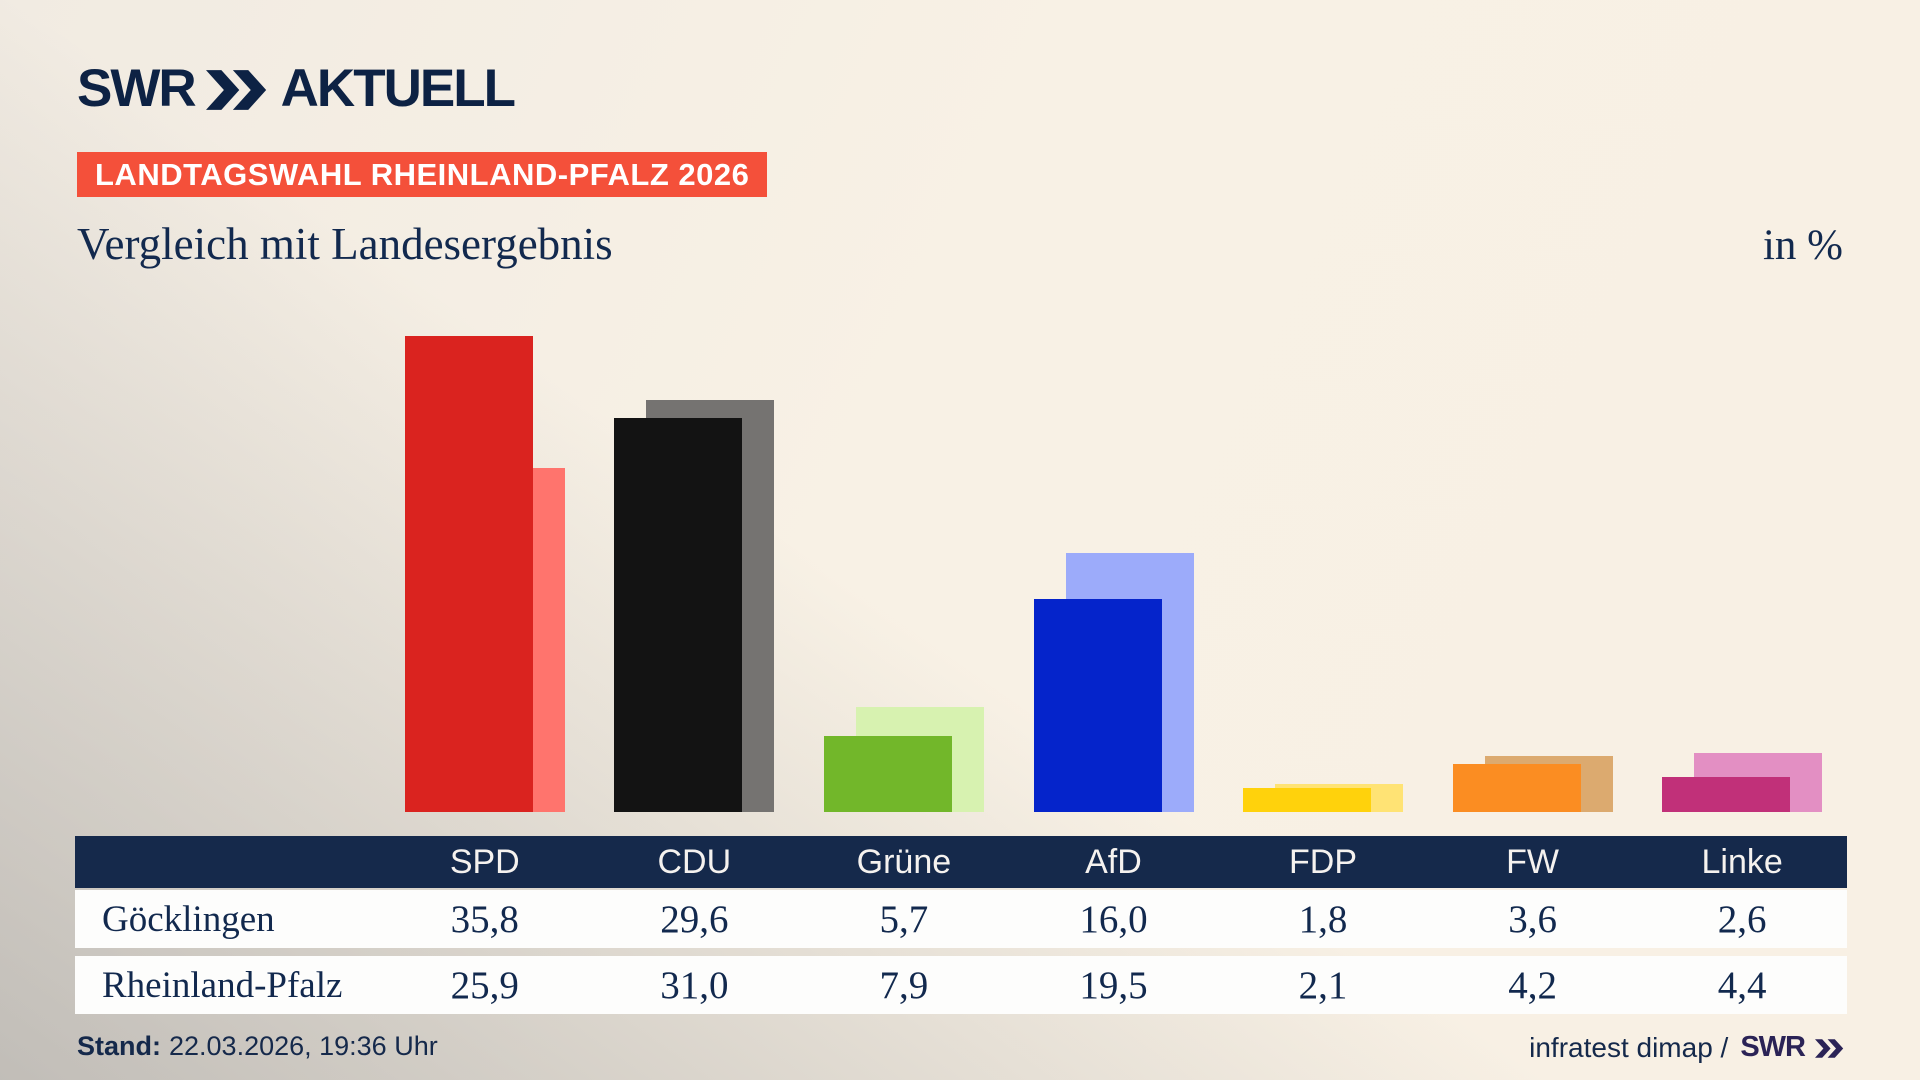 This screenshot has height=1080, width=1920. I want to click on value-AfD-Rheinland-Pfalz: 19,5, so click(1113, 985).